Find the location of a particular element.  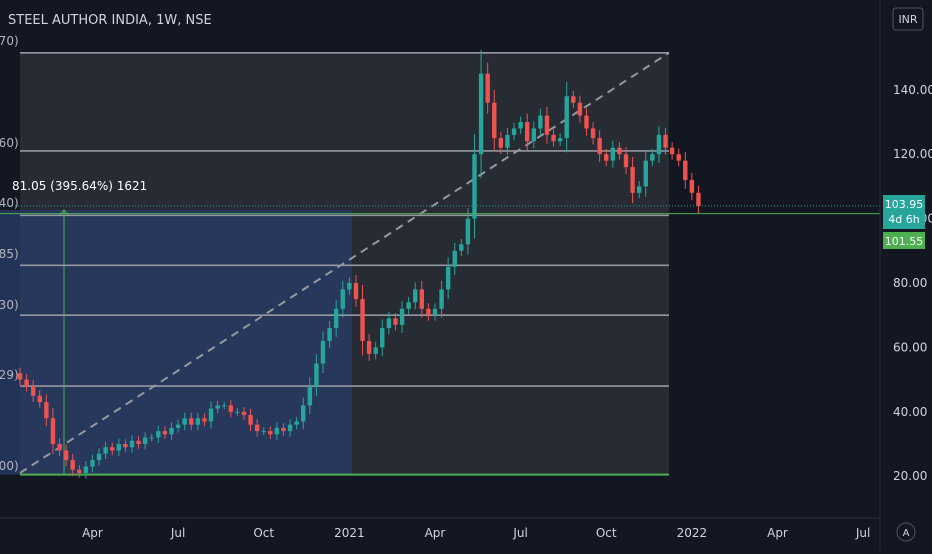

level-price-tag: 101.55 is located at coordinates (904, 240).